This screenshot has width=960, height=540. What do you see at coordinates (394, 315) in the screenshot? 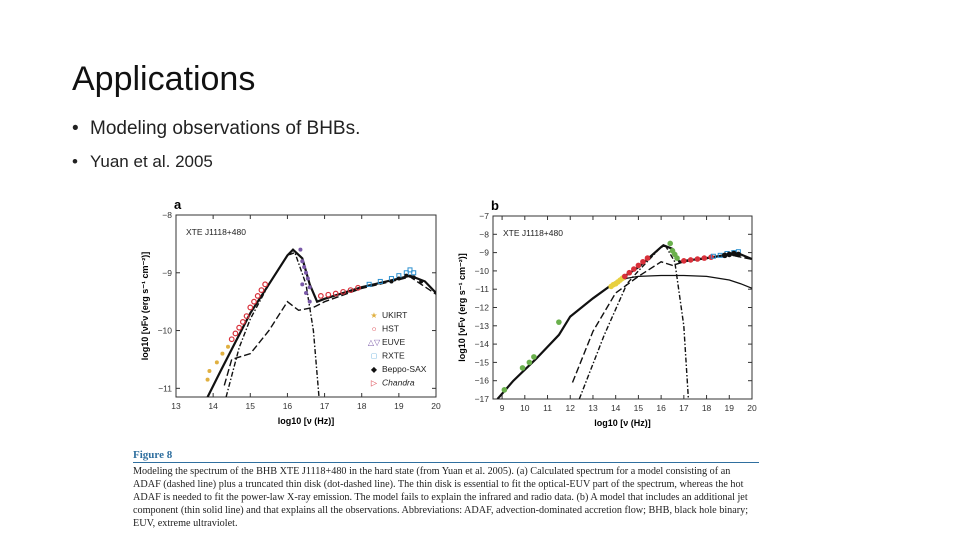
I see `legend-label: UKIRT` at bounding box center [394, 315].